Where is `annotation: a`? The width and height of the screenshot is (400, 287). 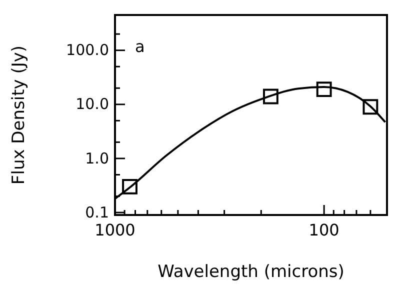 annotation: a is located at coordinates (140, 46).